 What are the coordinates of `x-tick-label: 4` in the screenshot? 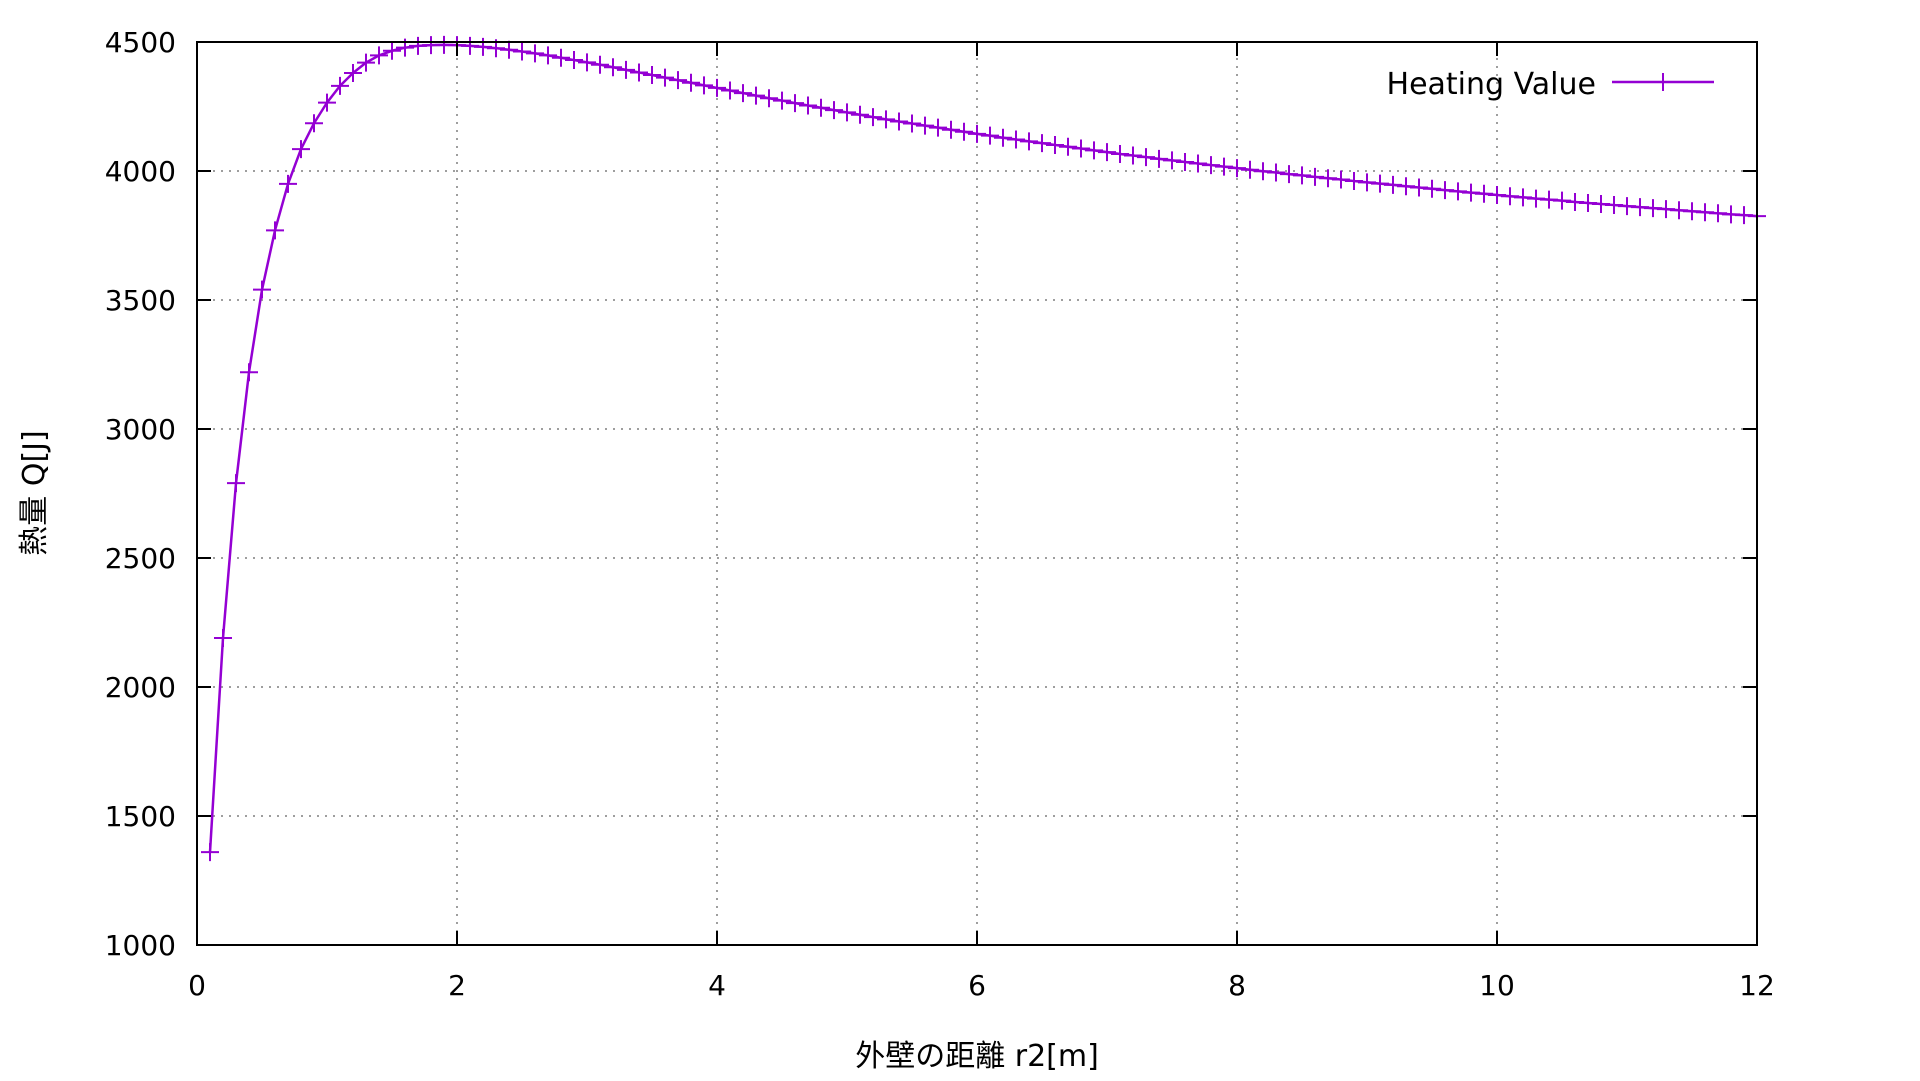 It's located at (717, 985).